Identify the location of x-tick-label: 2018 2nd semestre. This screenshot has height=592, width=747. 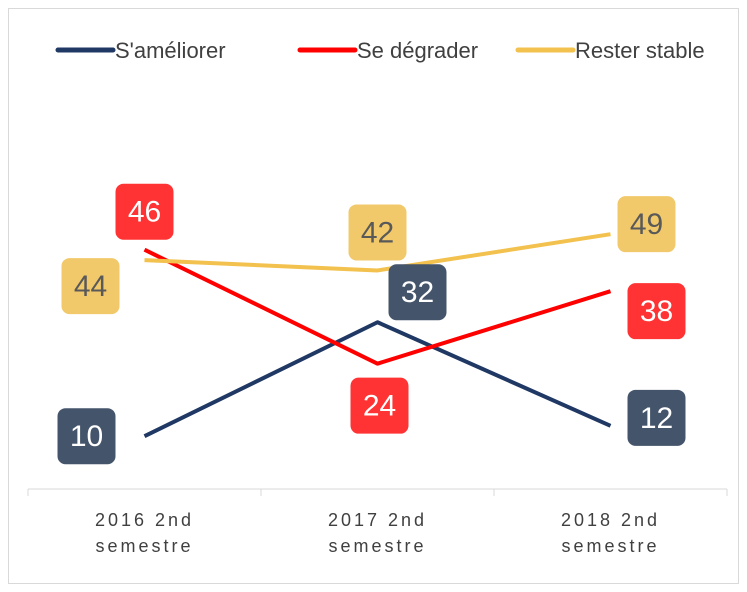
(610, 533).